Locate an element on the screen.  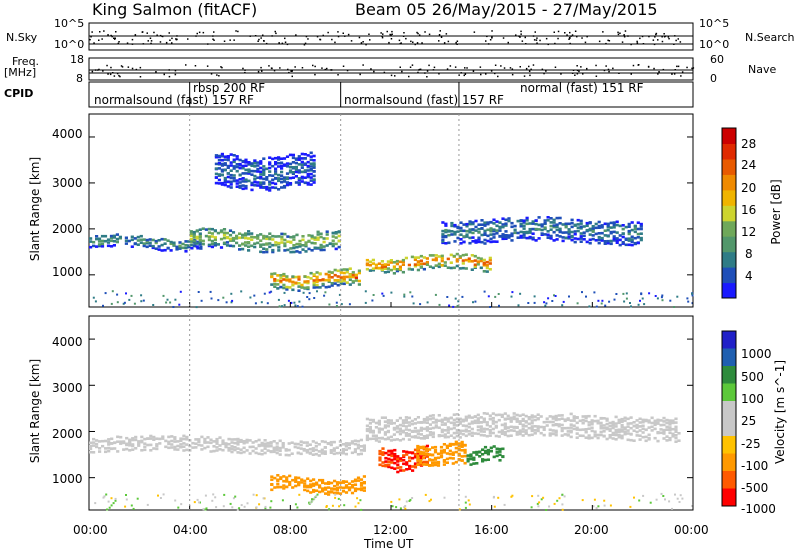
velocity-ytick-1000: 1000 is located at coordinates (67, 479).